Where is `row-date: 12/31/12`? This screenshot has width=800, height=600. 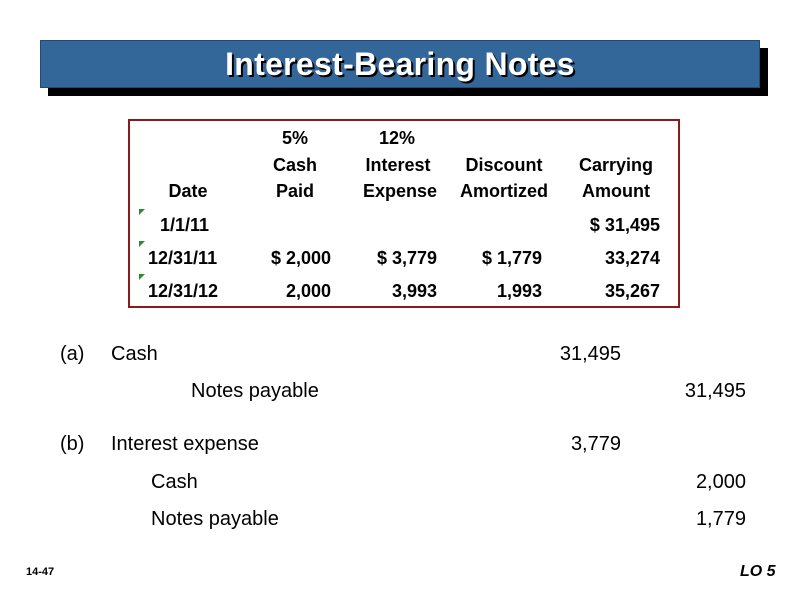
row-date: 12/31/12 is located at coordinates (183, 291).